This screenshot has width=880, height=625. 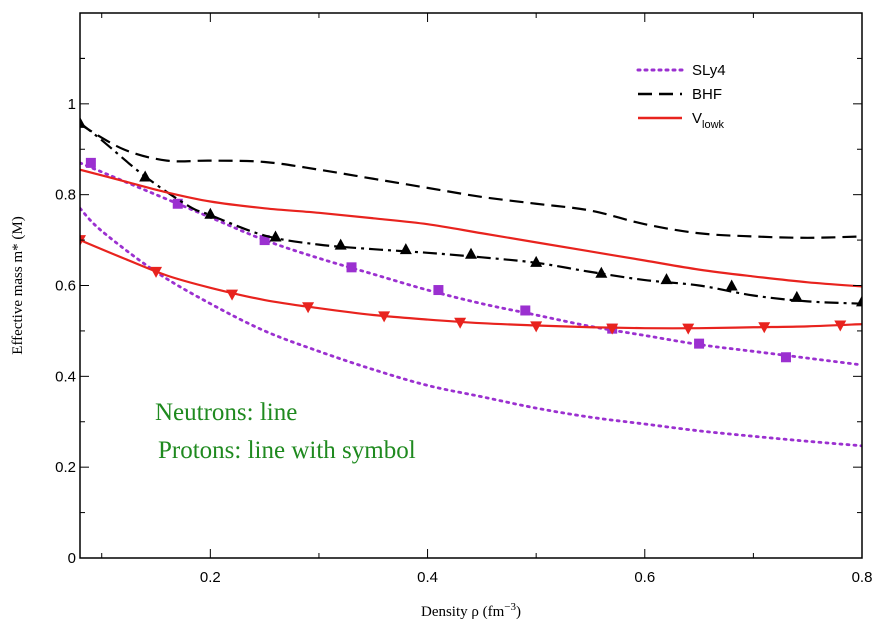 I want to click on y-tick-label: 0.4, so click(x=65, y=376).